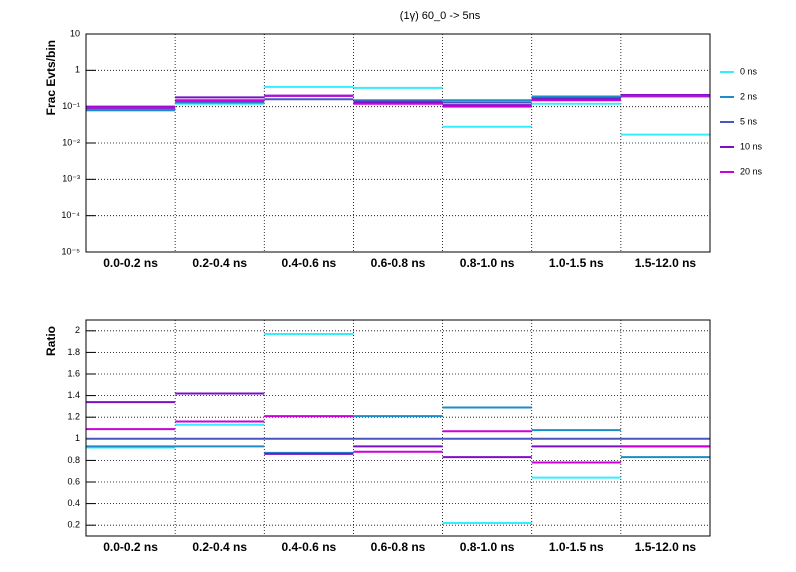 This screenshot has width=796, height=572. What do you see at coordinates (751, 171) in the screenshot?
I see `legend-label: 20 ns` at bounding box center [751, 171].